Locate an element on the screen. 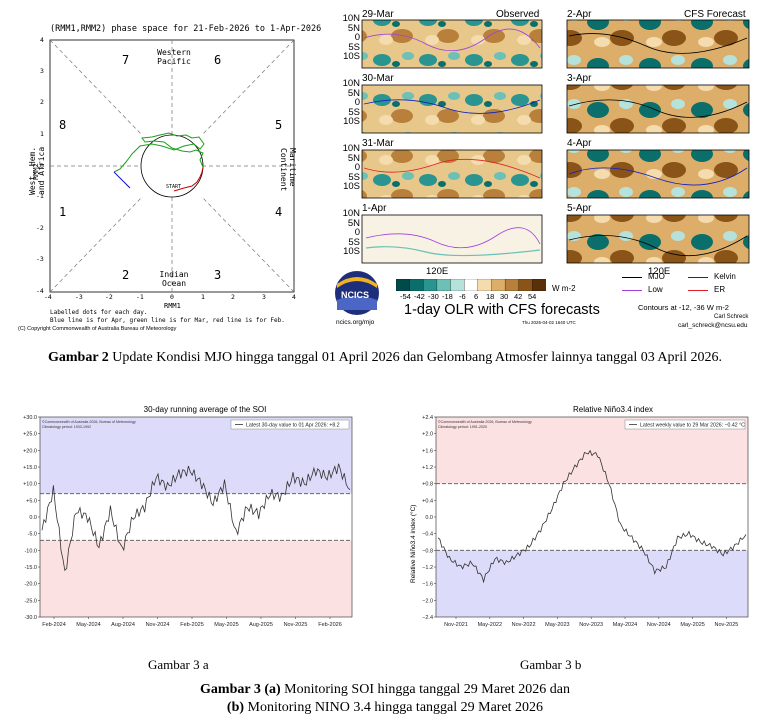  obs-date-2: 30-Mar is located at coordinates (378, 78).